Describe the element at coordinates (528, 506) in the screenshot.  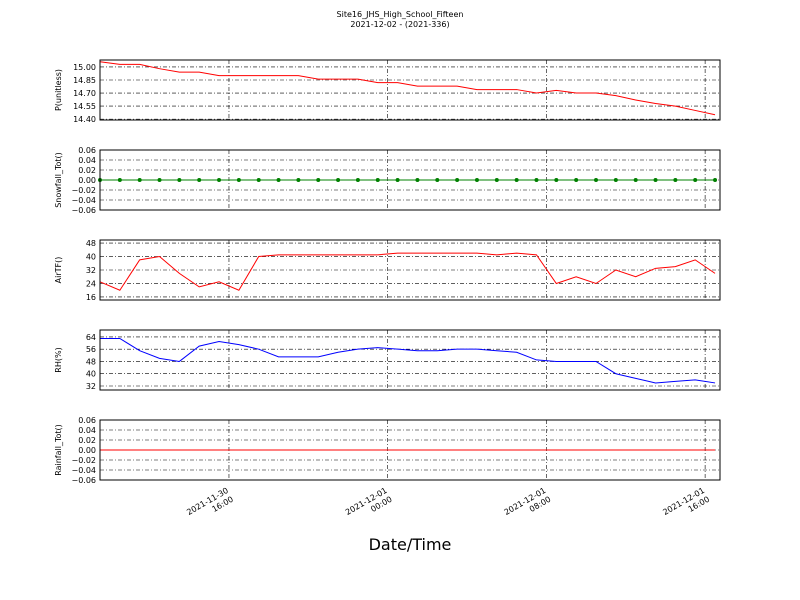
I see `x-tick-label: 2021-12-0108:00` at that location.